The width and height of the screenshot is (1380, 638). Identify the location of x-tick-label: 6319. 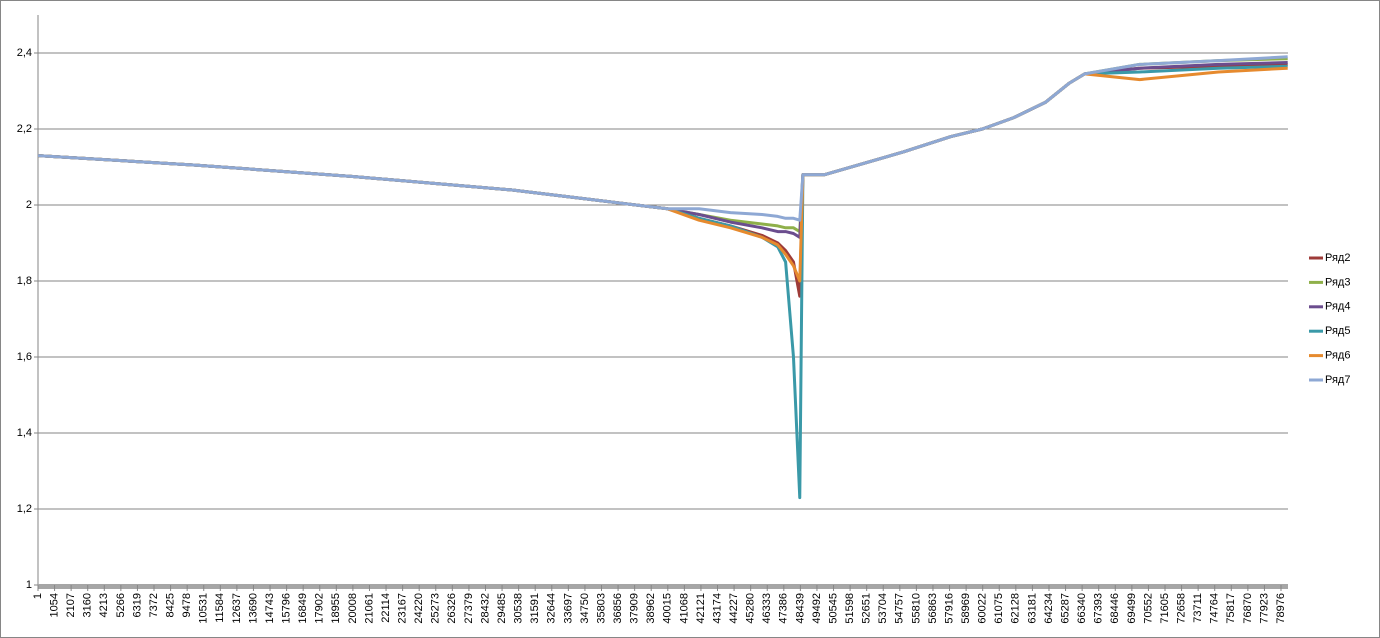
(137, 605).